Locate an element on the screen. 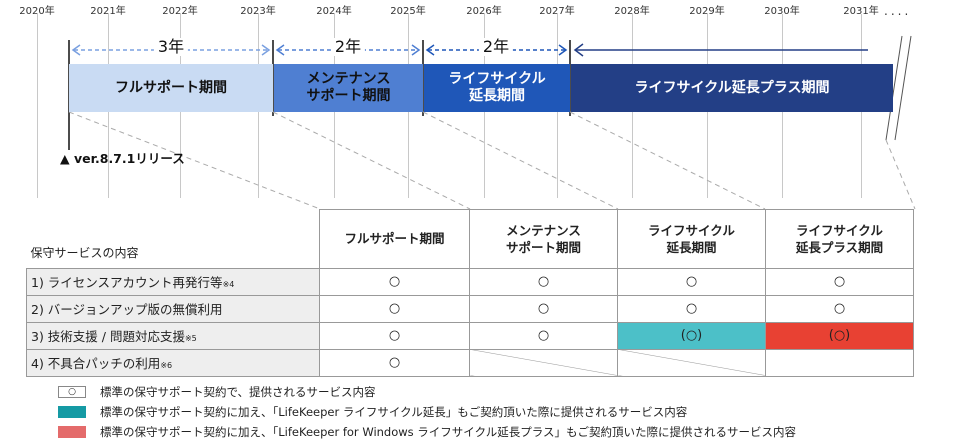 The width and height of the screenshot is (972, 446). year-label: 2022年 is located at coordinates (180, 11).